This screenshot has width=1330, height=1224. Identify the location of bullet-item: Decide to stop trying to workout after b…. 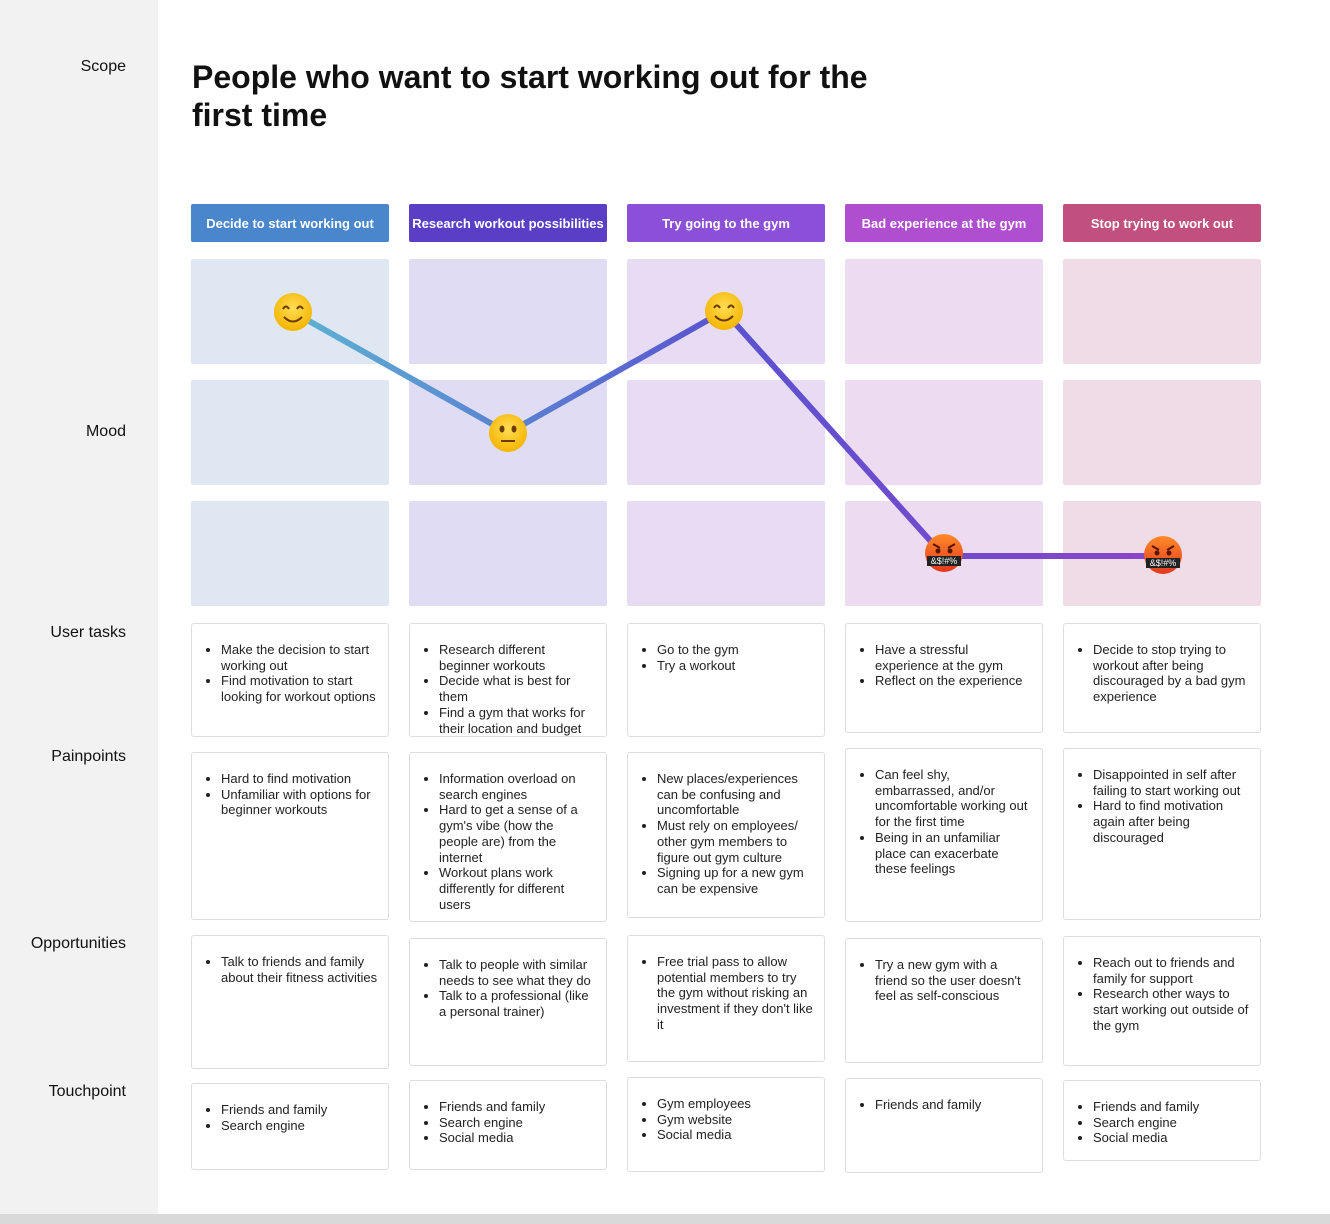
(1171, 673).